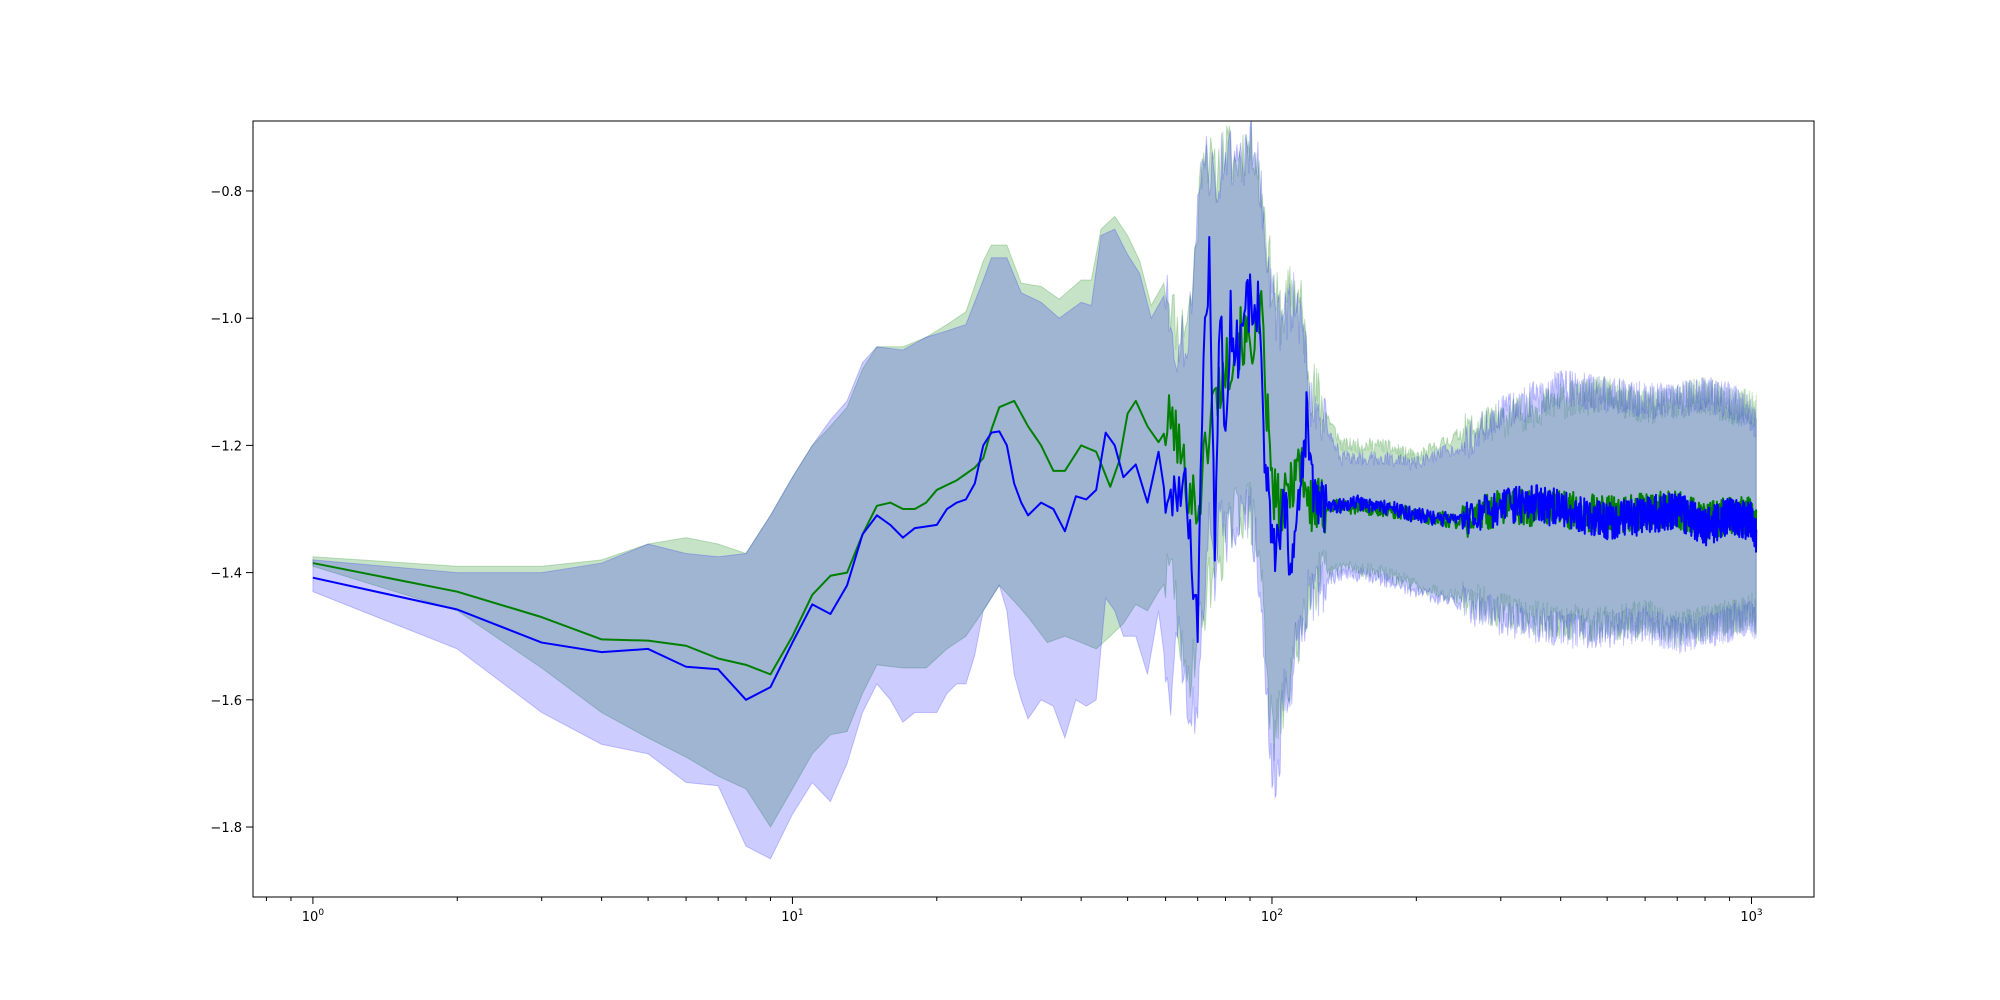 The width and height of the screenshot is (2000, 1000). What do you see at coordinates (792, 916) in the screenshot?
I see `x-tick-label: 10¹` at bounding box center [792, 916].